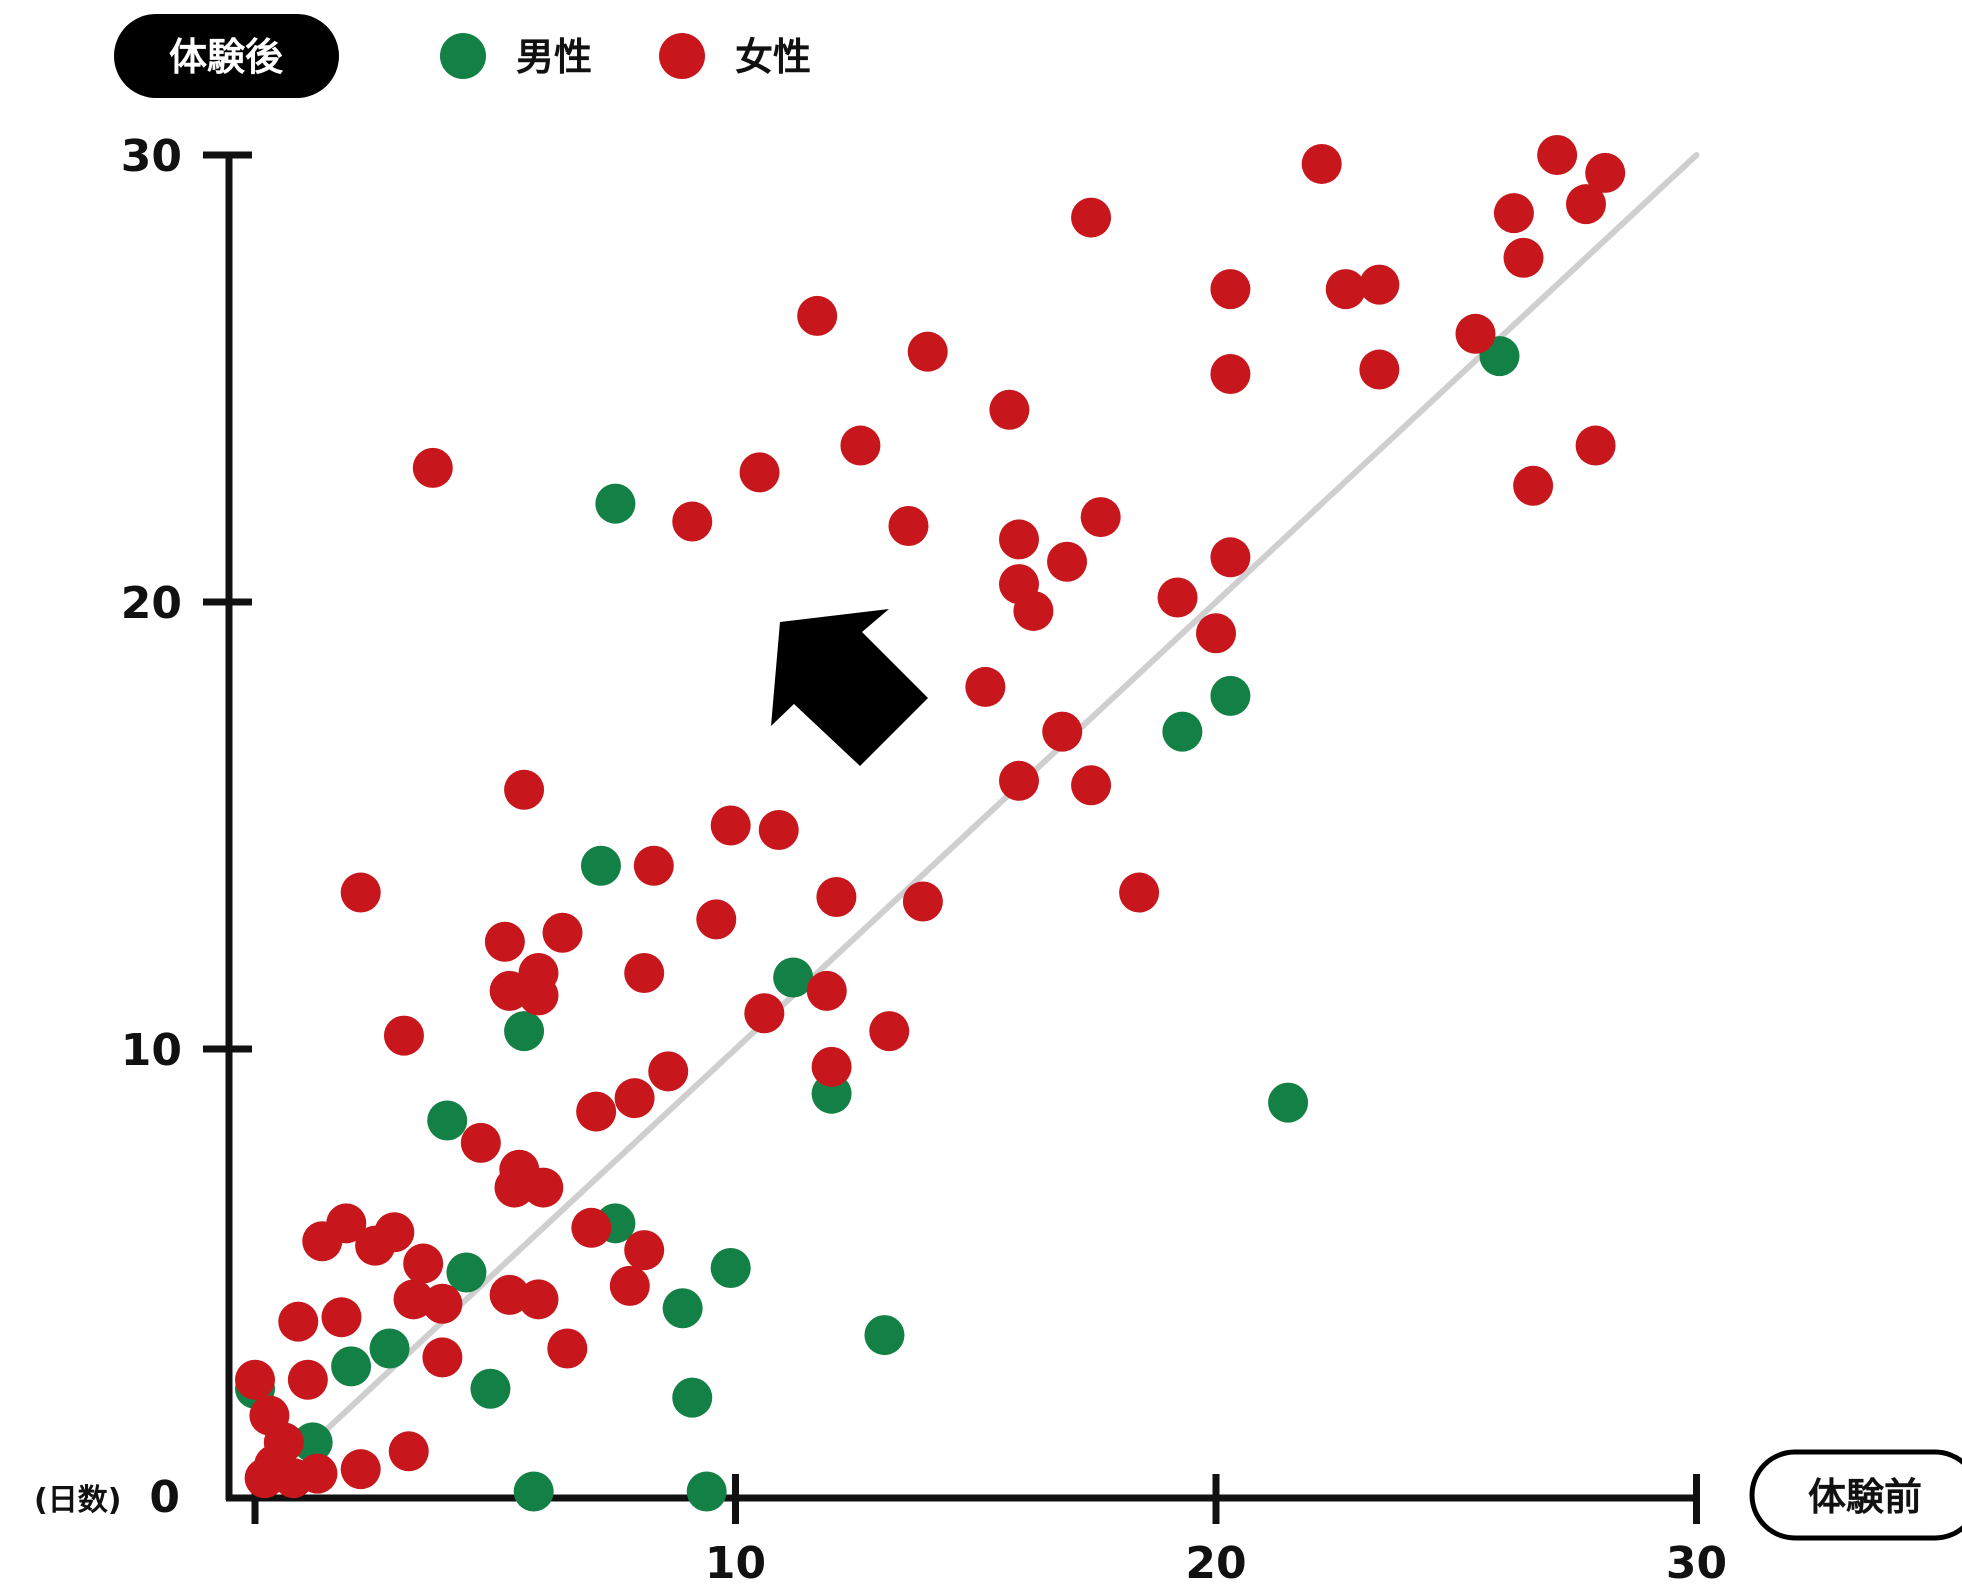 The image size is (1962, 1589). I want to click on legend-male-label: 男性, so click(554, 57).